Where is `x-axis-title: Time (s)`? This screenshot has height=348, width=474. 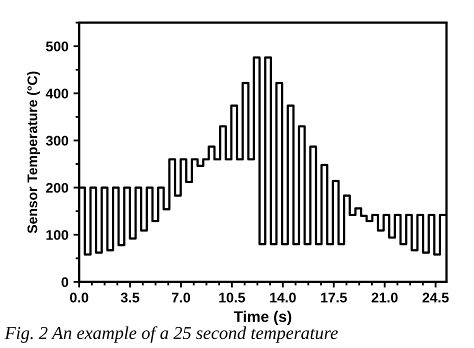 x-axis-title: Time (s) is located at coordinates (263, 318).